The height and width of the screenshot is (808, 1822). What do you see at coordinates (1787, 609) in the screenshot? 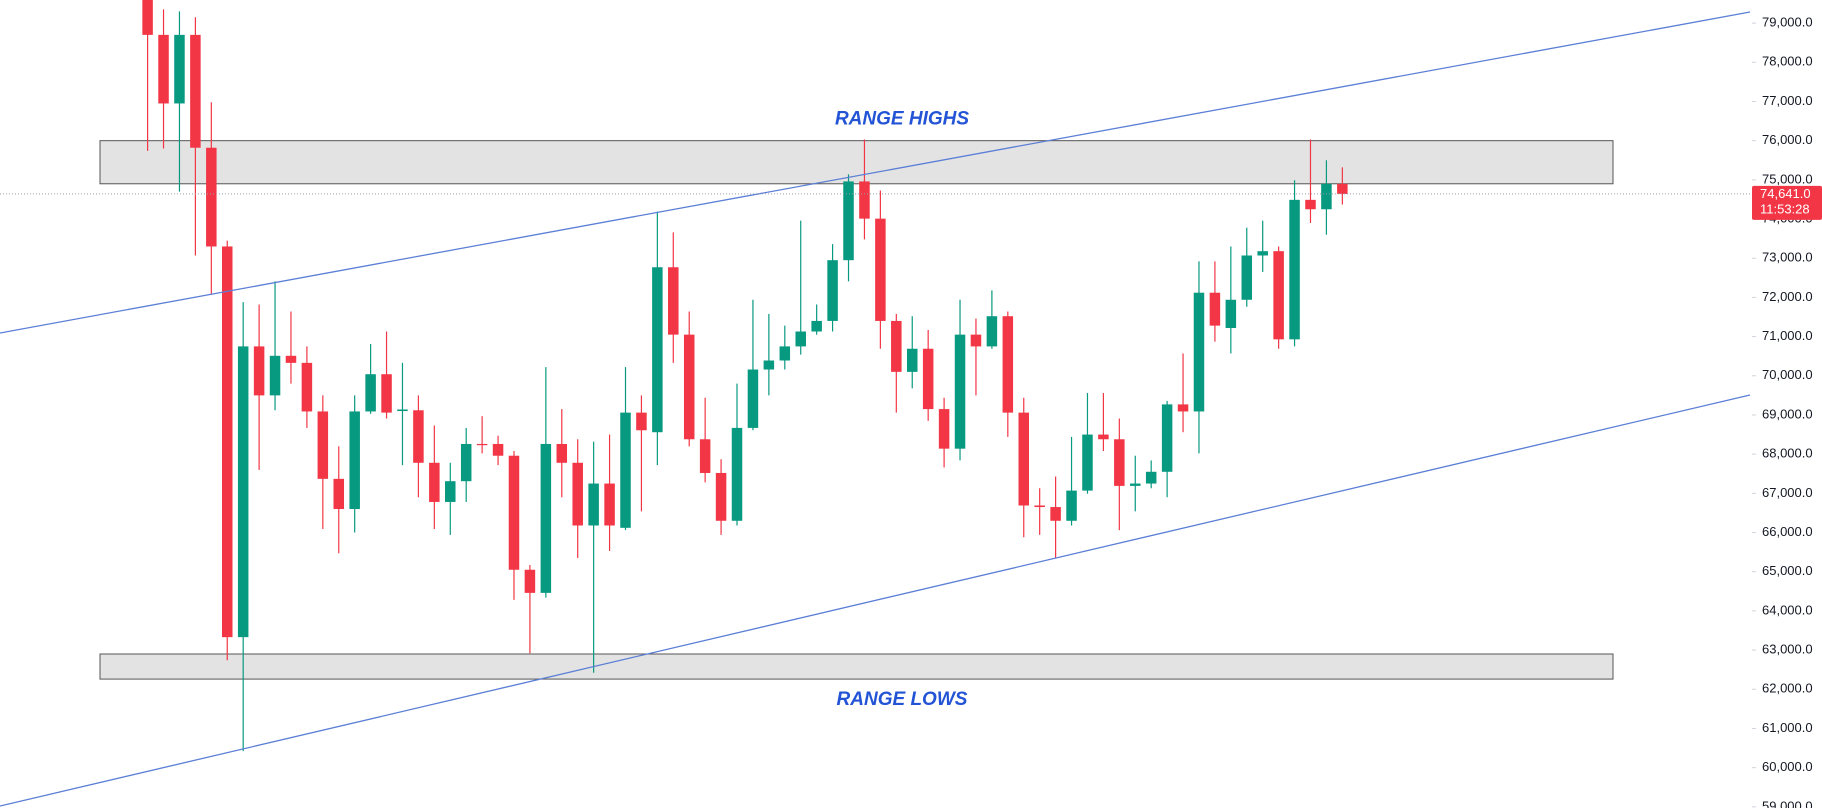
I see `y-tick-label: 64,000.0` at bounding box center [1787, 609].